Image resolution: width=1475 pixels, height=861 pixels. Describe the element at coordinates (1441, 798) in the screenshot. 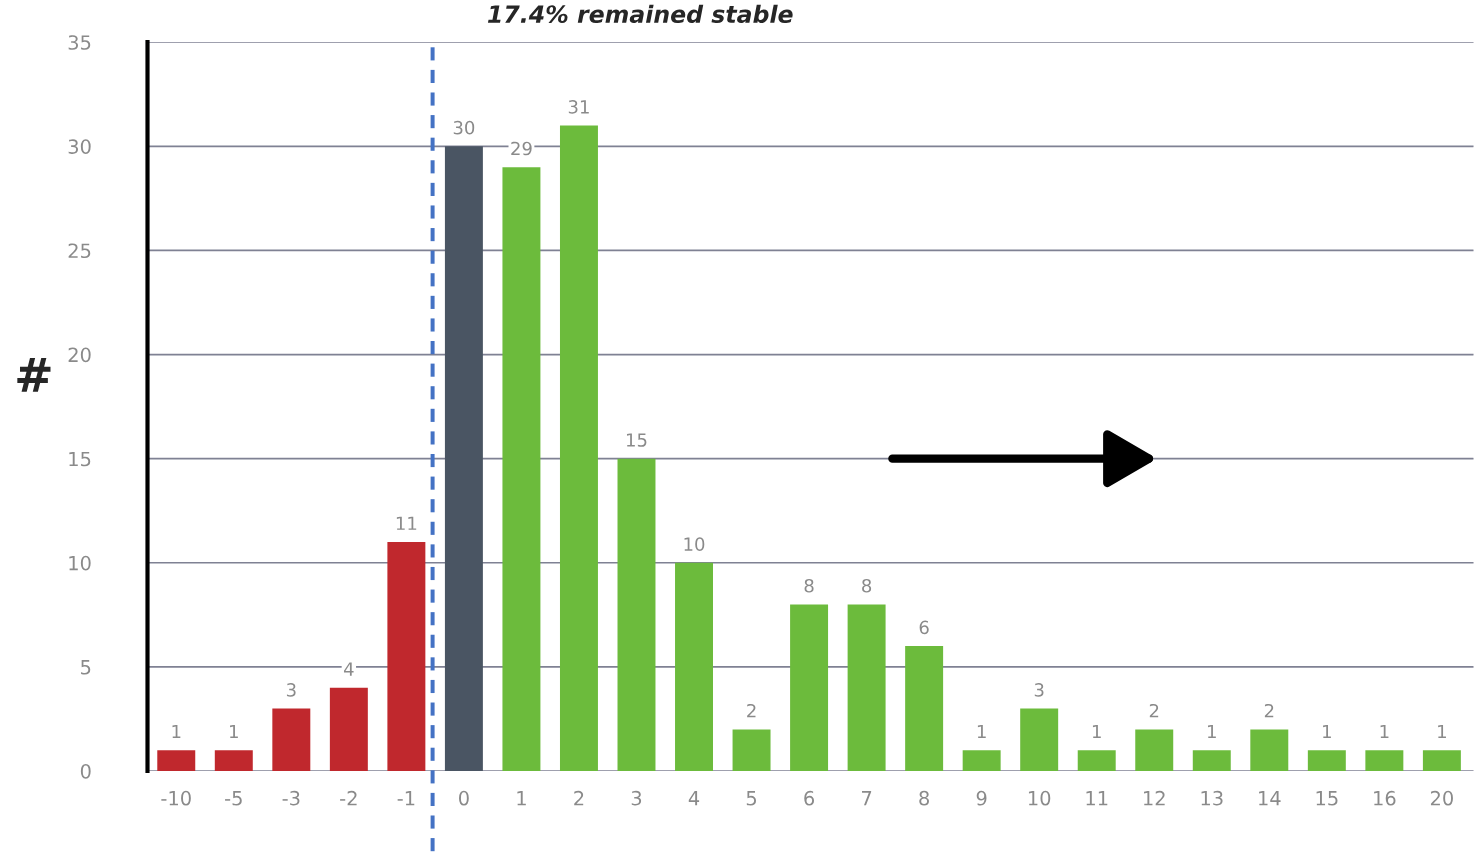

I see `x-tick-label: 20` at that location.